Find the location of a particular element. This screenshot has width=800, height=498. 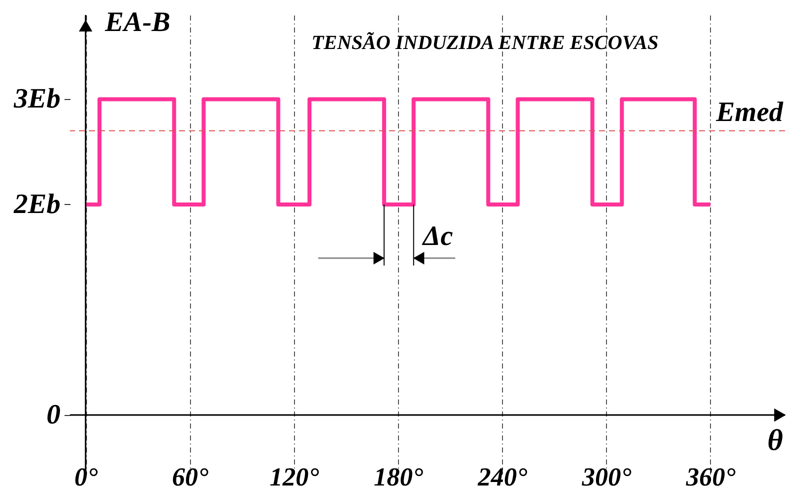

y-tick-label: 2Eb is located at coordinates (36, 204).